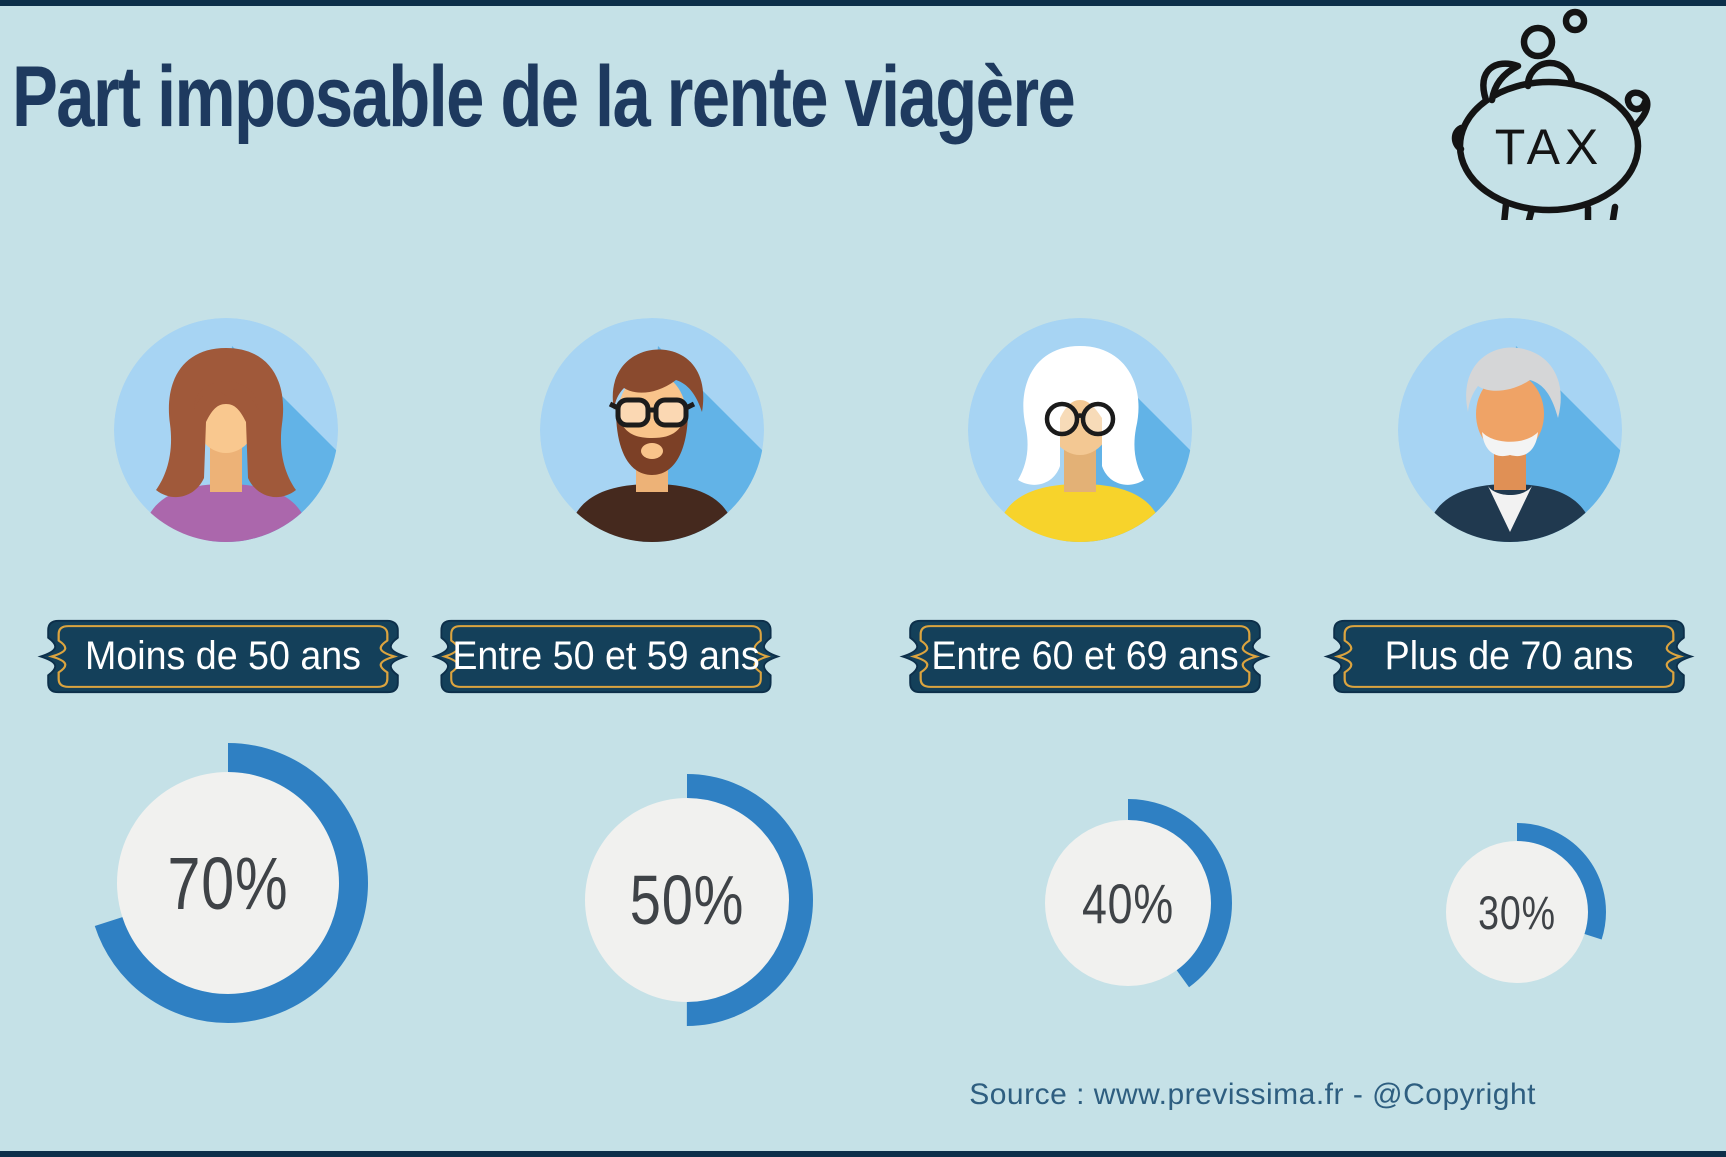 This screenshot has height=1157, width=1726. Describe the element at coordinates (544, 97) in the screenshot. I see `page-title: Part imposable de la rente viagère` at that location.